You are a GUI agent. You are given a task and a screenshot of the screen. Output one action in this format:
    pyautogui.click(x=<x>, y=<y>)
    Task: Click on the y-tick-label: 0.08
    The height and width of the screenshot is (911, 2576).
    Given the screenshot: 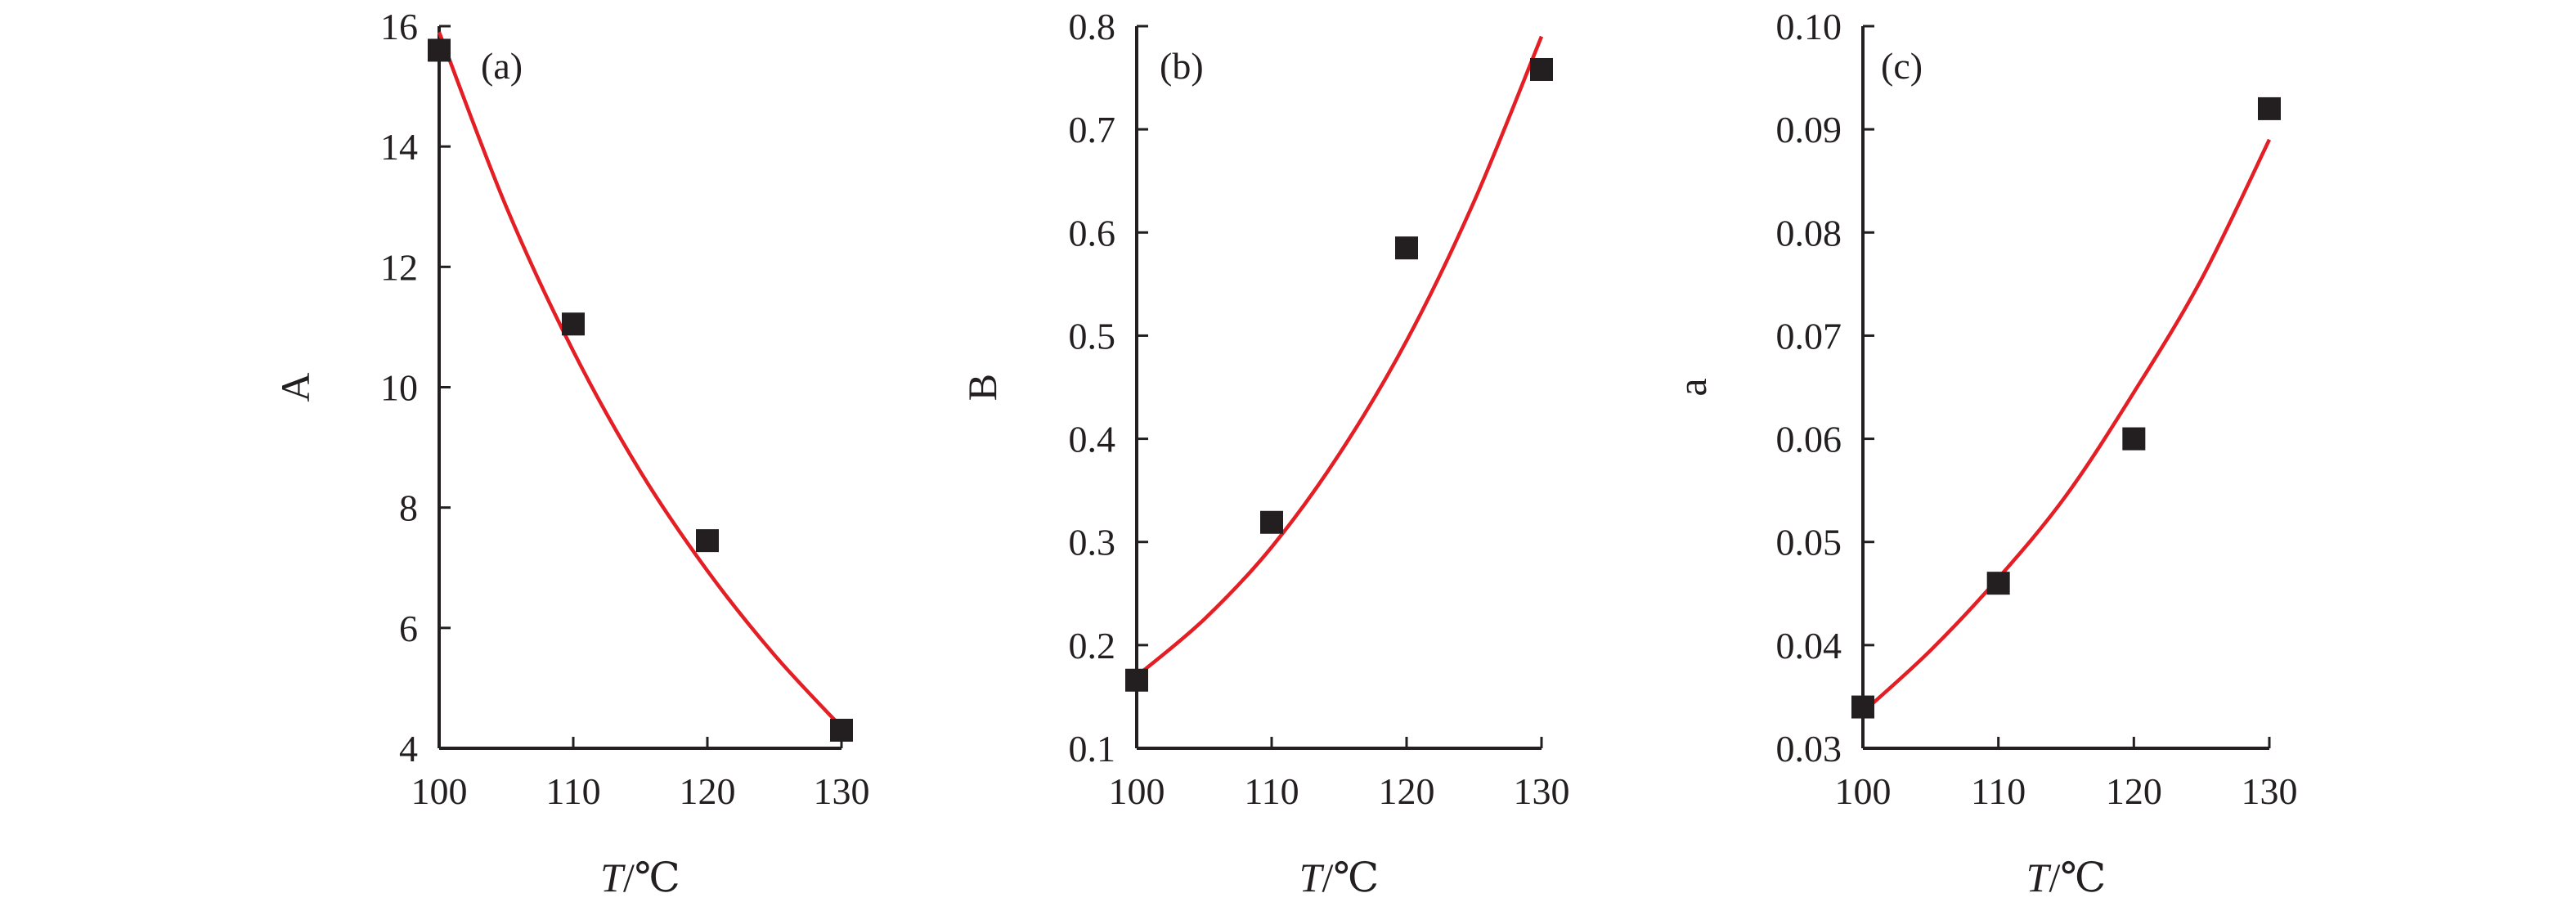 What is the action you would take?
    pyautogui.click(x=1809, y=233)
    